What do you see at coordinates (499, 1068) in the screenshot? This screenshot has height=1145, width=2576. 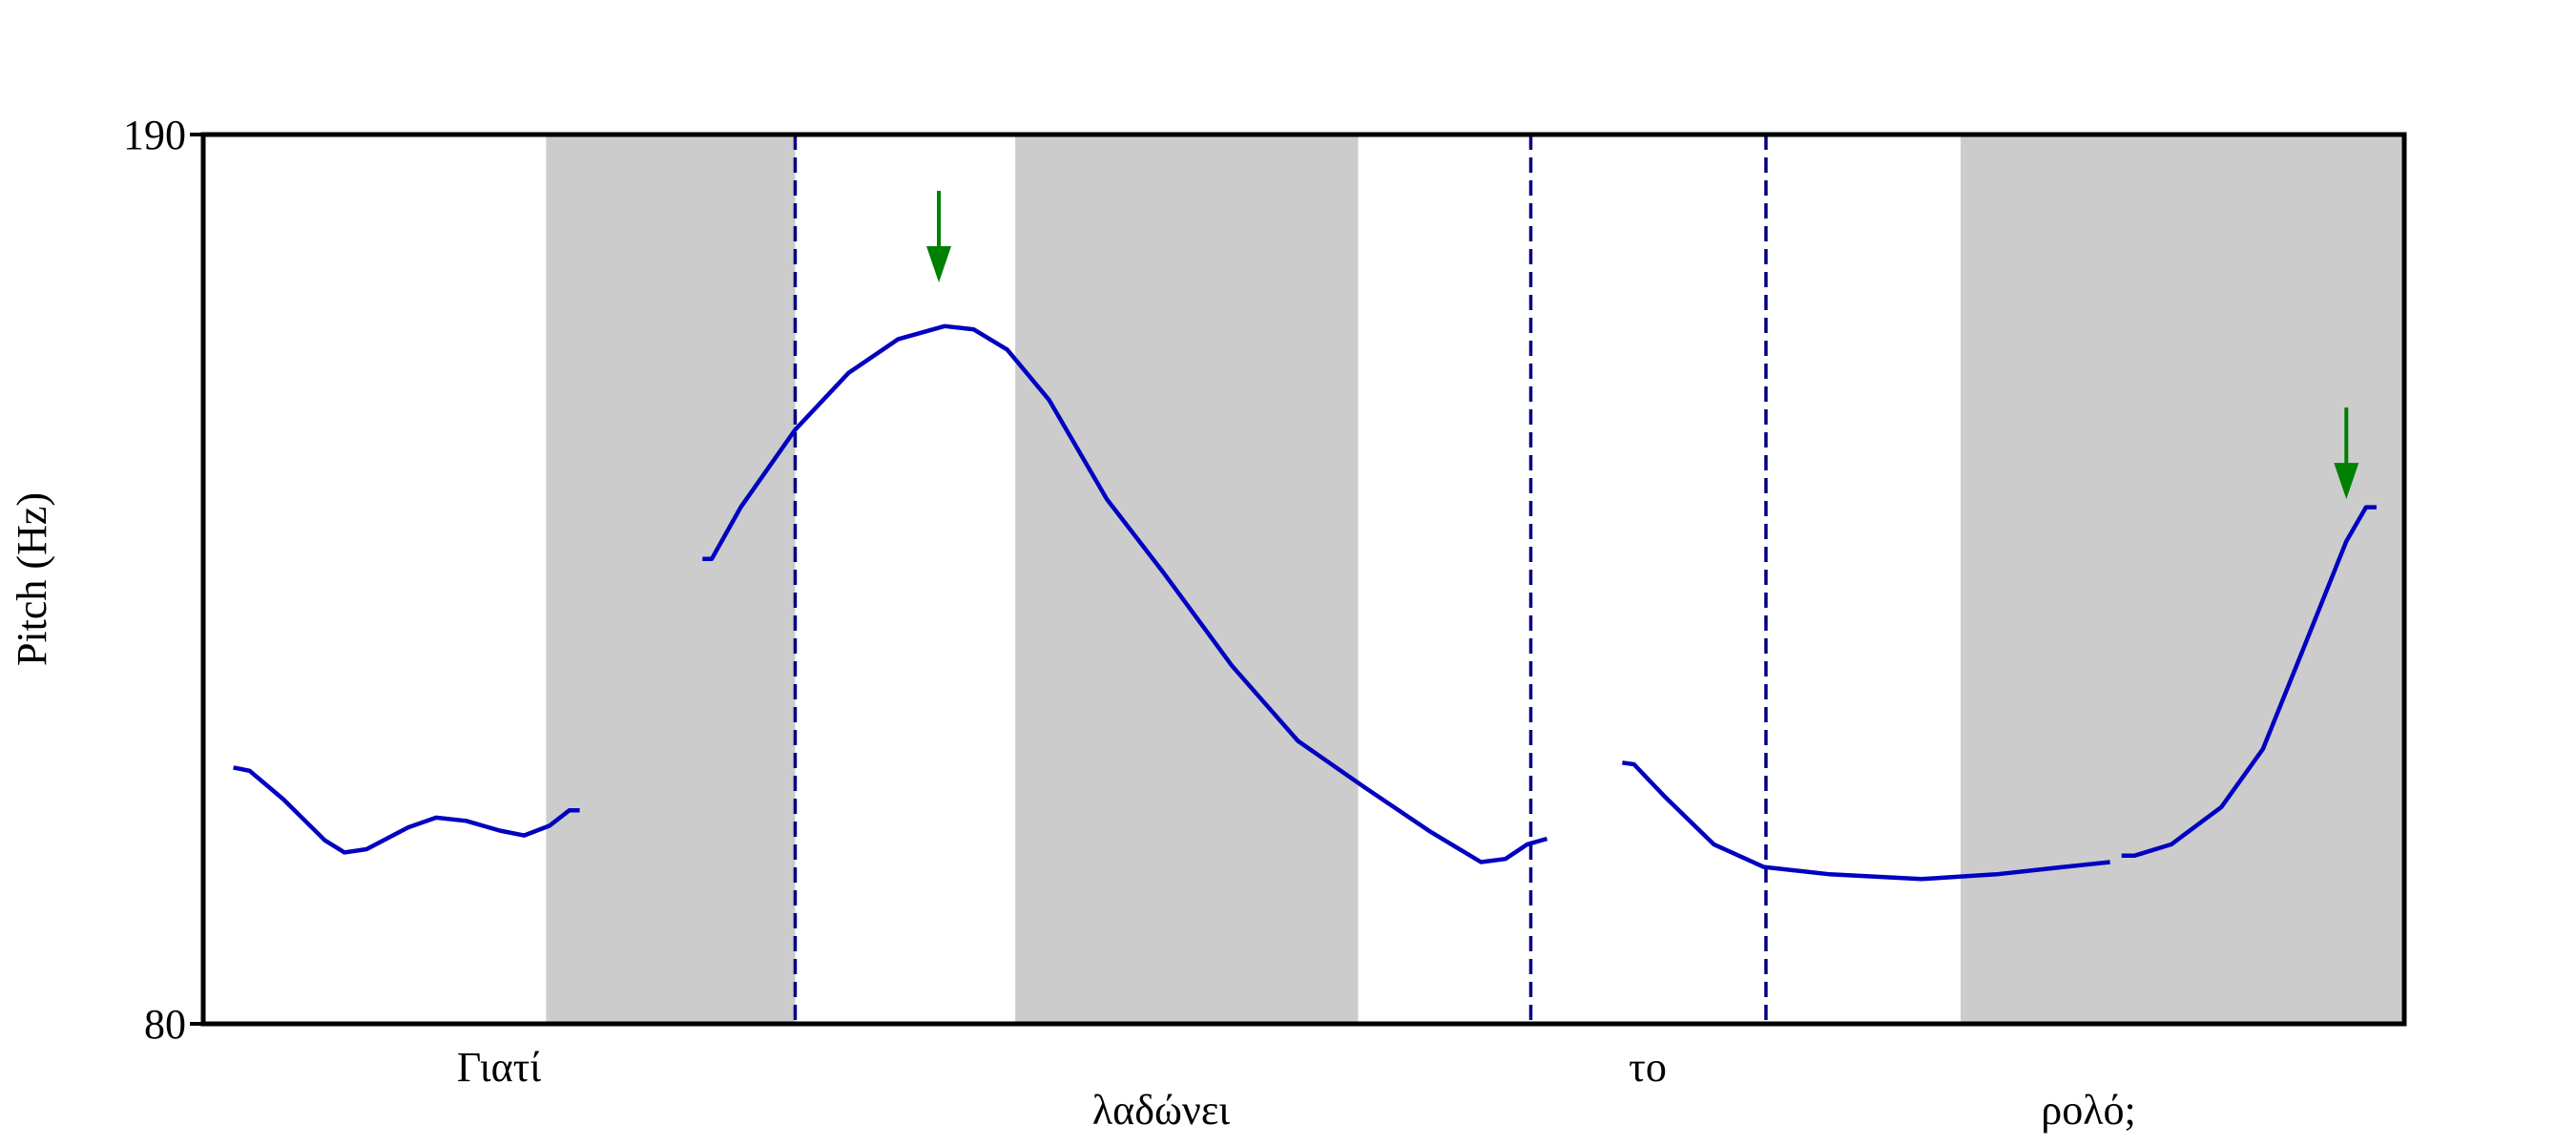 I see `word-label: Γιατί` at bounding box center [499, 1068].